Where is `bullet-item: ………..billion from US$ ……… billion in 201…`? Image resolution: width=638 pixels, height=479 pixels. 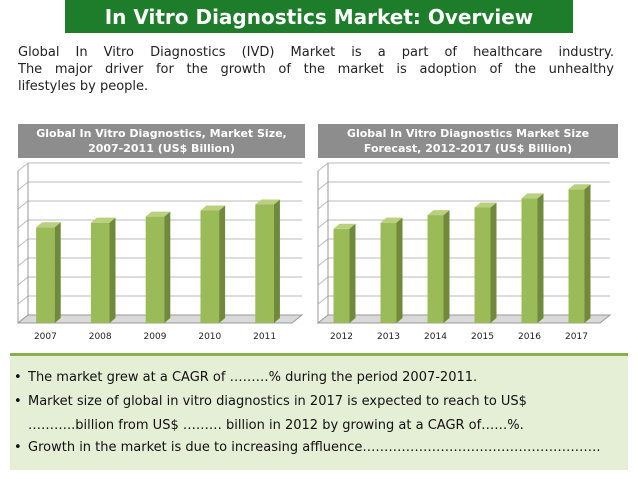 bullet-item: ………..billion from US$ ……… billion in 201… is located at coordinates (276, 425).